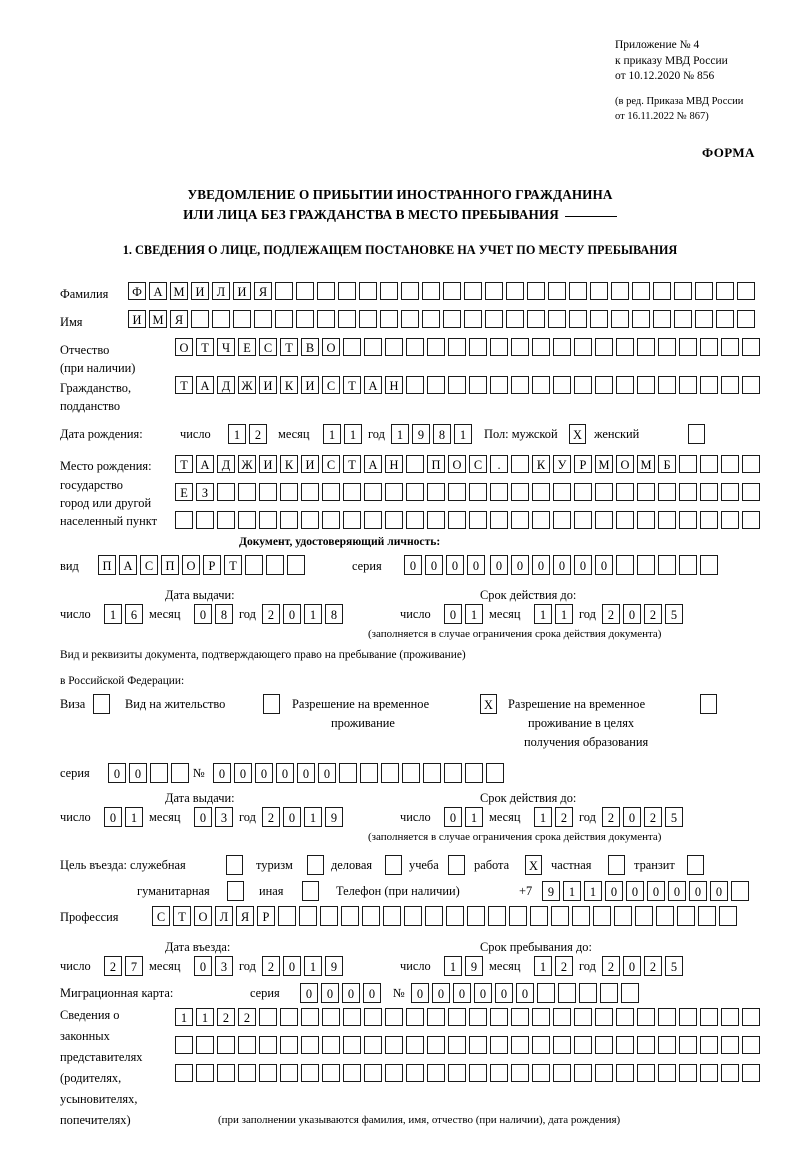 The image size is (800, 1163). Describe the element at coordinates (394, 385) in the screenshot. I see `char-cell: Н` at that location.